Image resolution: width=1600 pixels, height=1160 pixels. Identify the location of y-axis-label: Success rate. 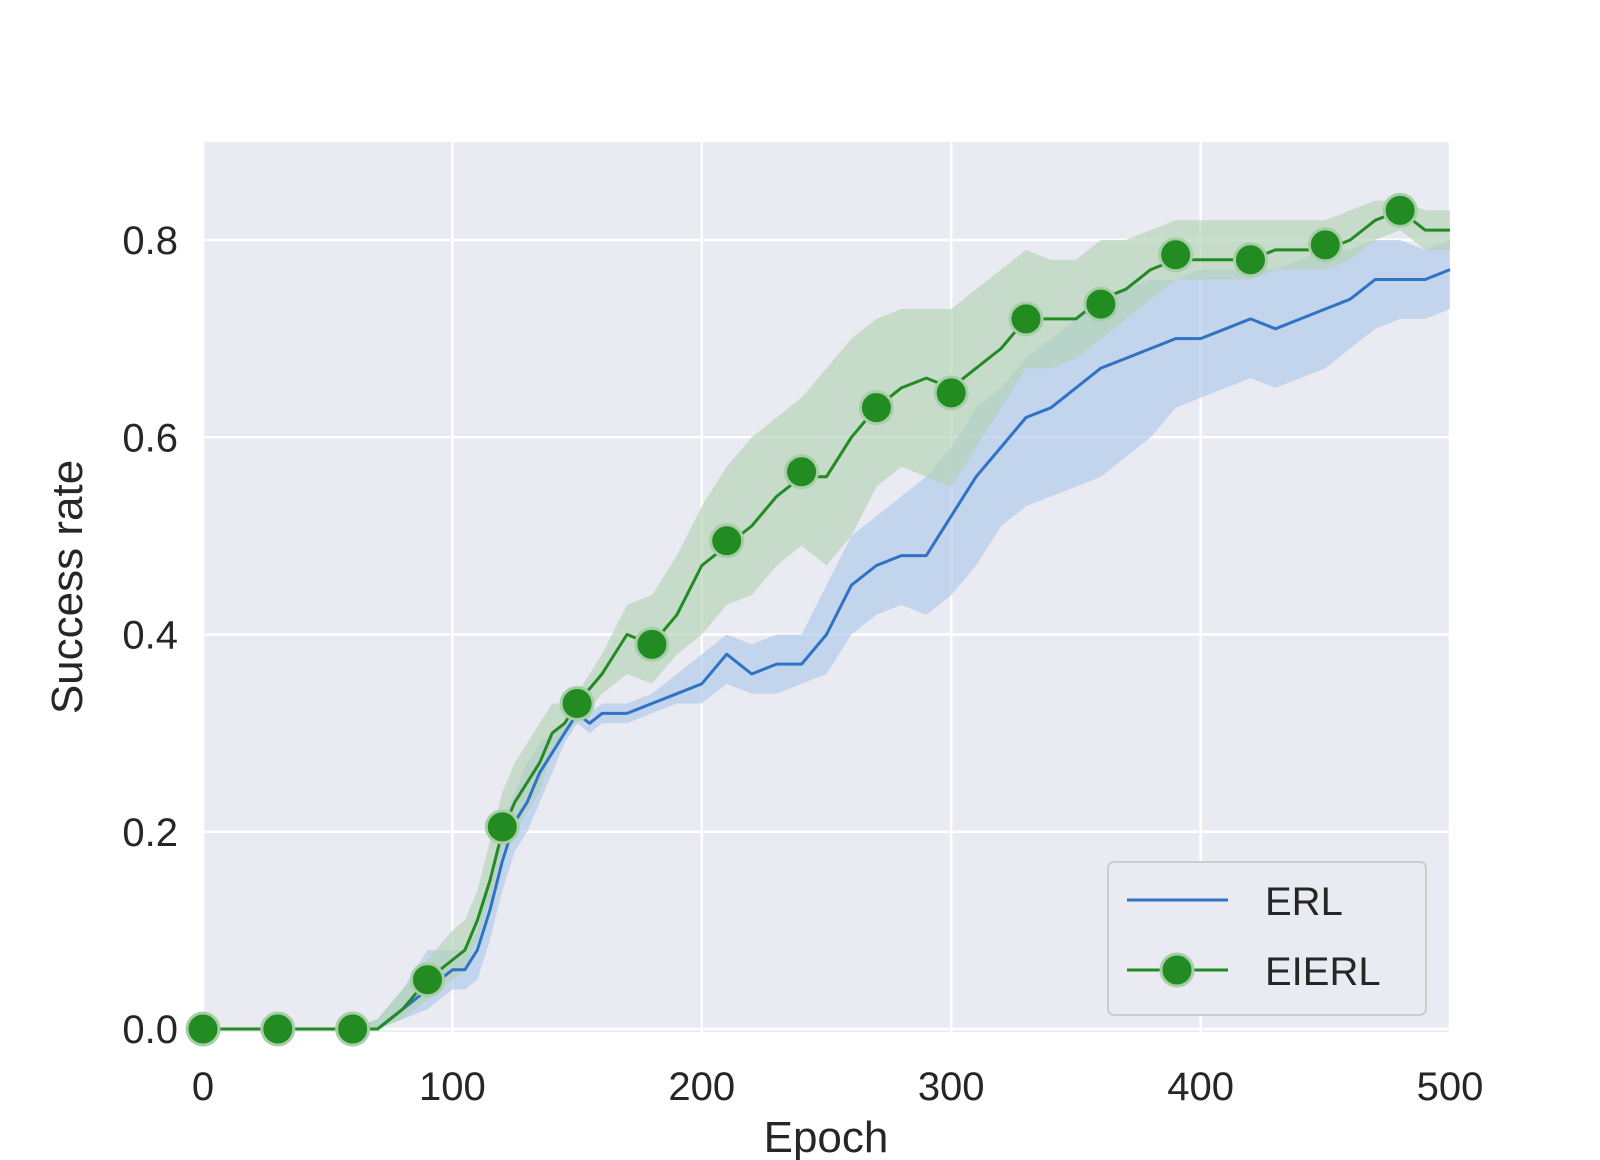
(67, 587).